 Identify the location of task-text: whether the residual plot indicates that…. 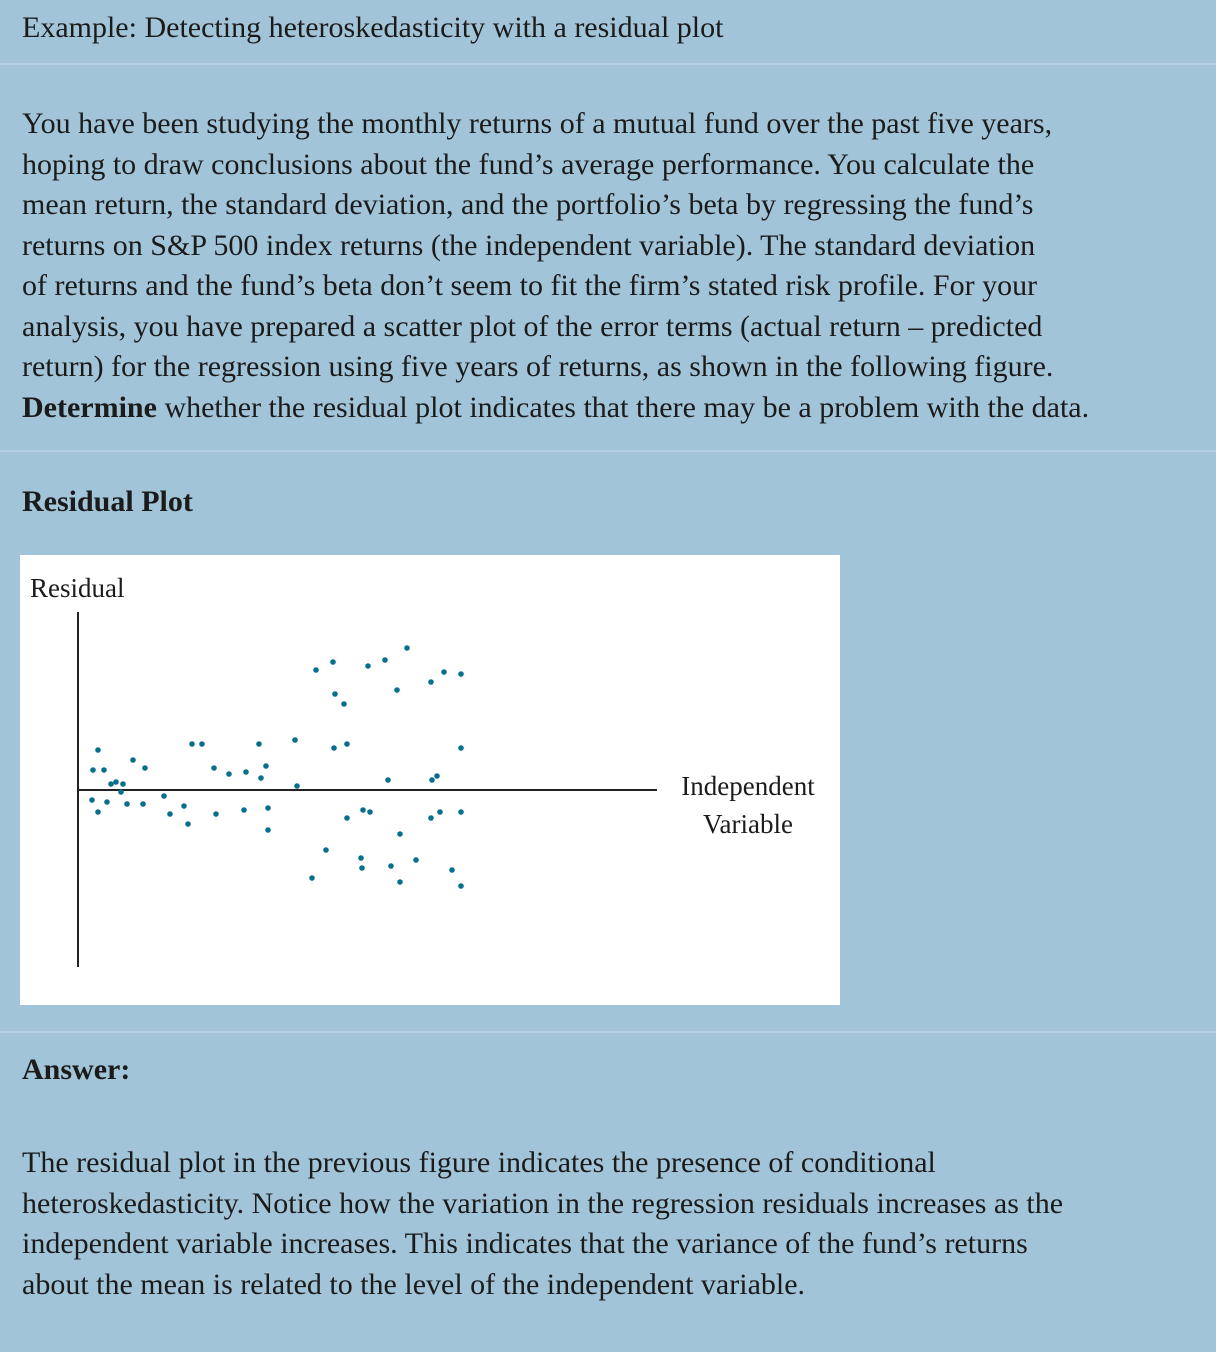
(623, 407).